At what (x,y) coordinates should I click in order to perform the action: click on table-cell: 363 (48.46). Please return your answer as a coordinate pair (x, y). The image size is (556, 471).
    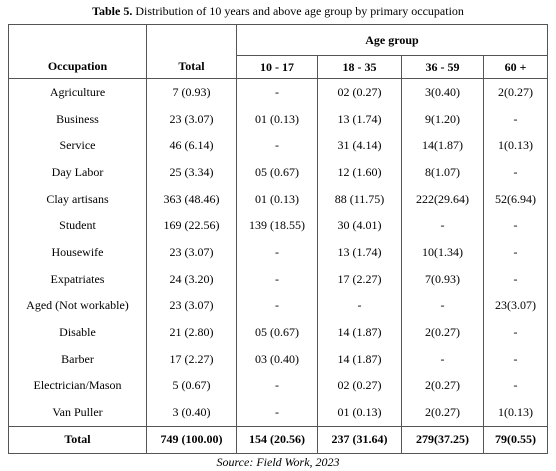
    Looking at the image, I should click on (191, 199).